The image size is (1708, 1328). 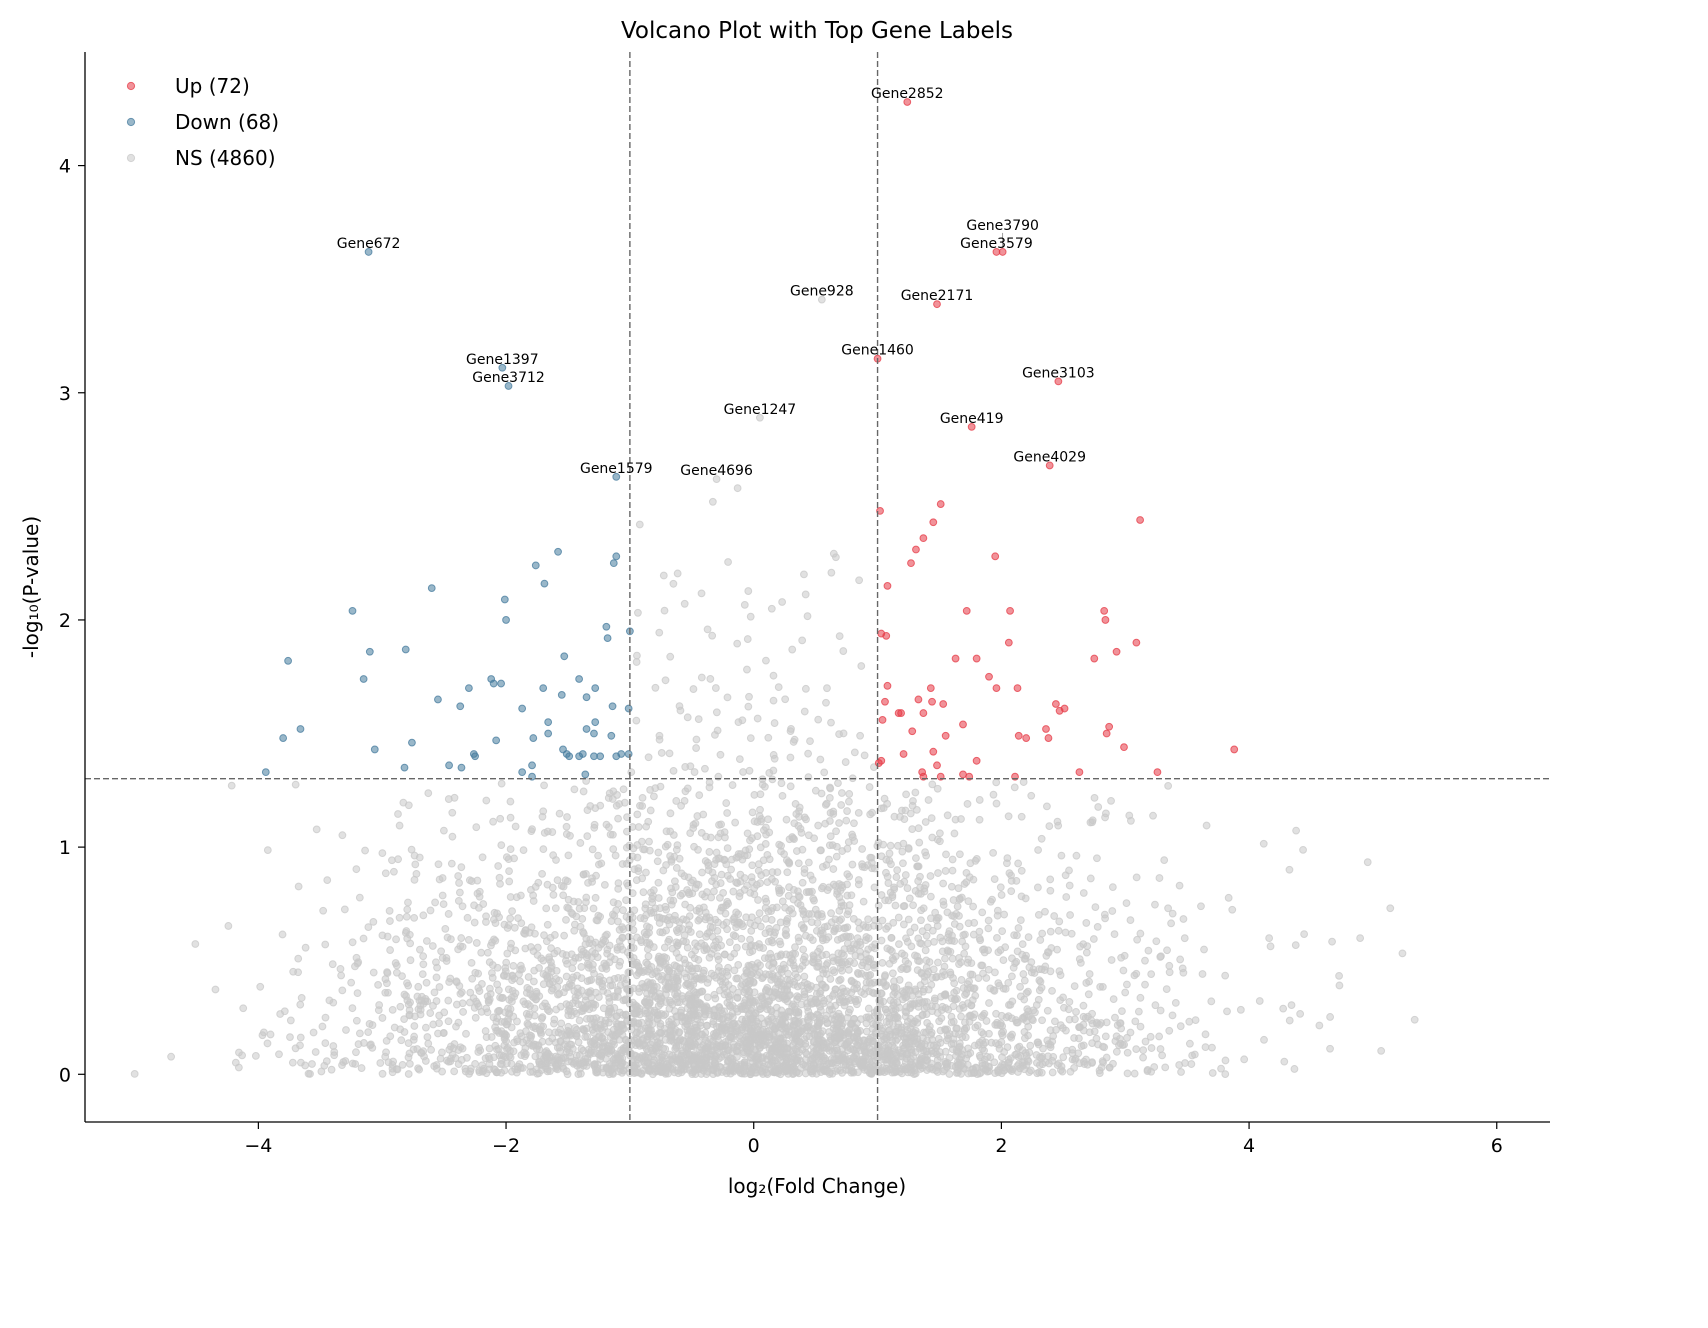 I want to click on up-point, so click(x=976, y=760).